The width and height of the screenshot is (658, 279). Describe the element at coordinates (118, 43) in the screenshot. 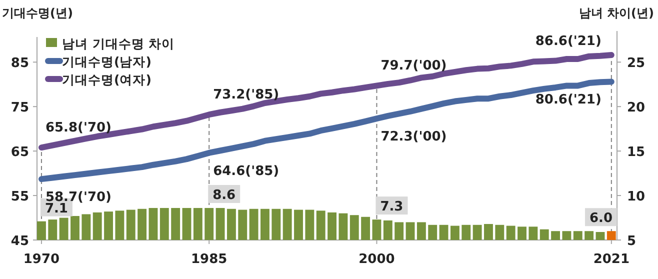

I see `legend-label: 남녀 기대수명 차이` at that location.